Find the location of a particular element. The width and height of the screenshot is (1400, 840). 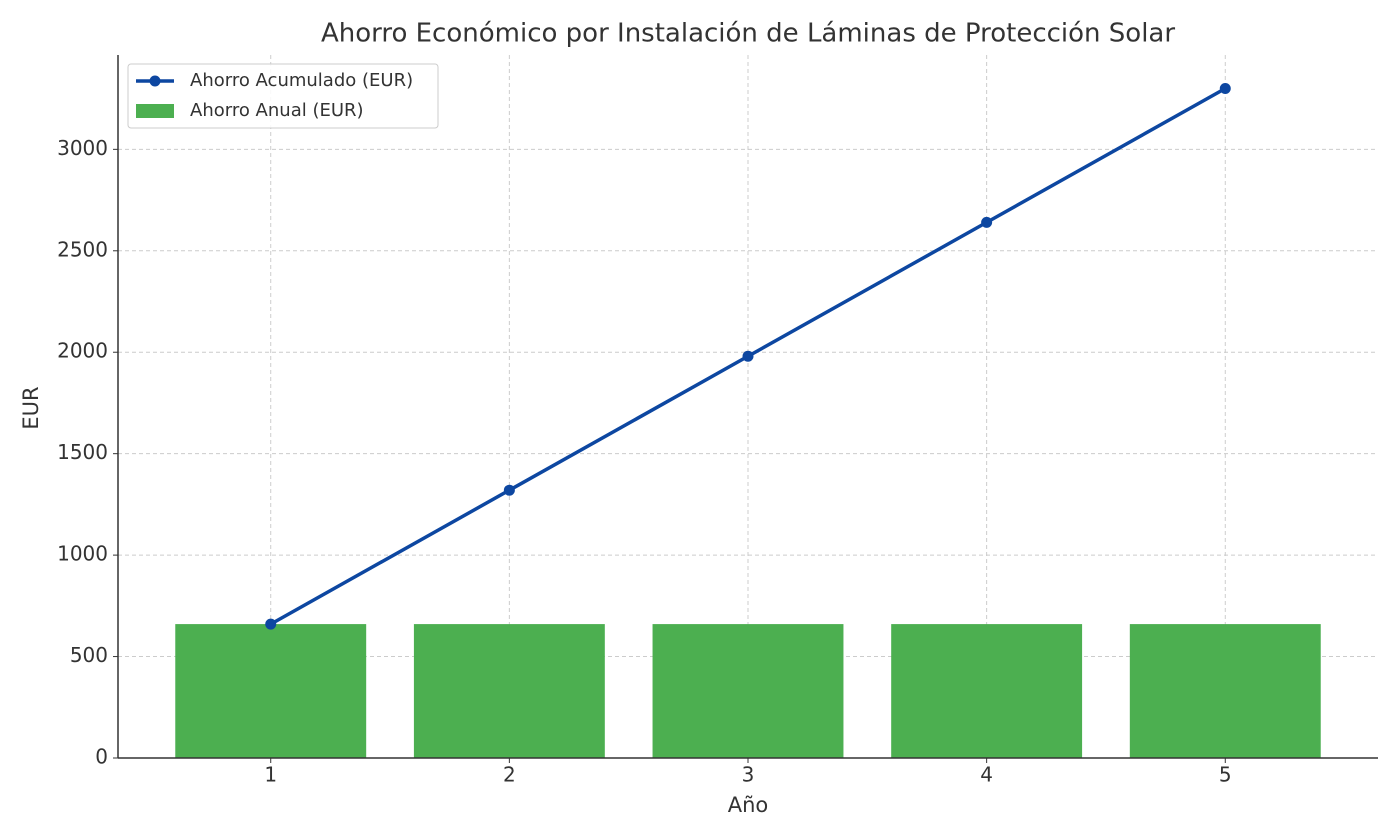

y-tick-label: 1500 is located at coordinates (82, 452).